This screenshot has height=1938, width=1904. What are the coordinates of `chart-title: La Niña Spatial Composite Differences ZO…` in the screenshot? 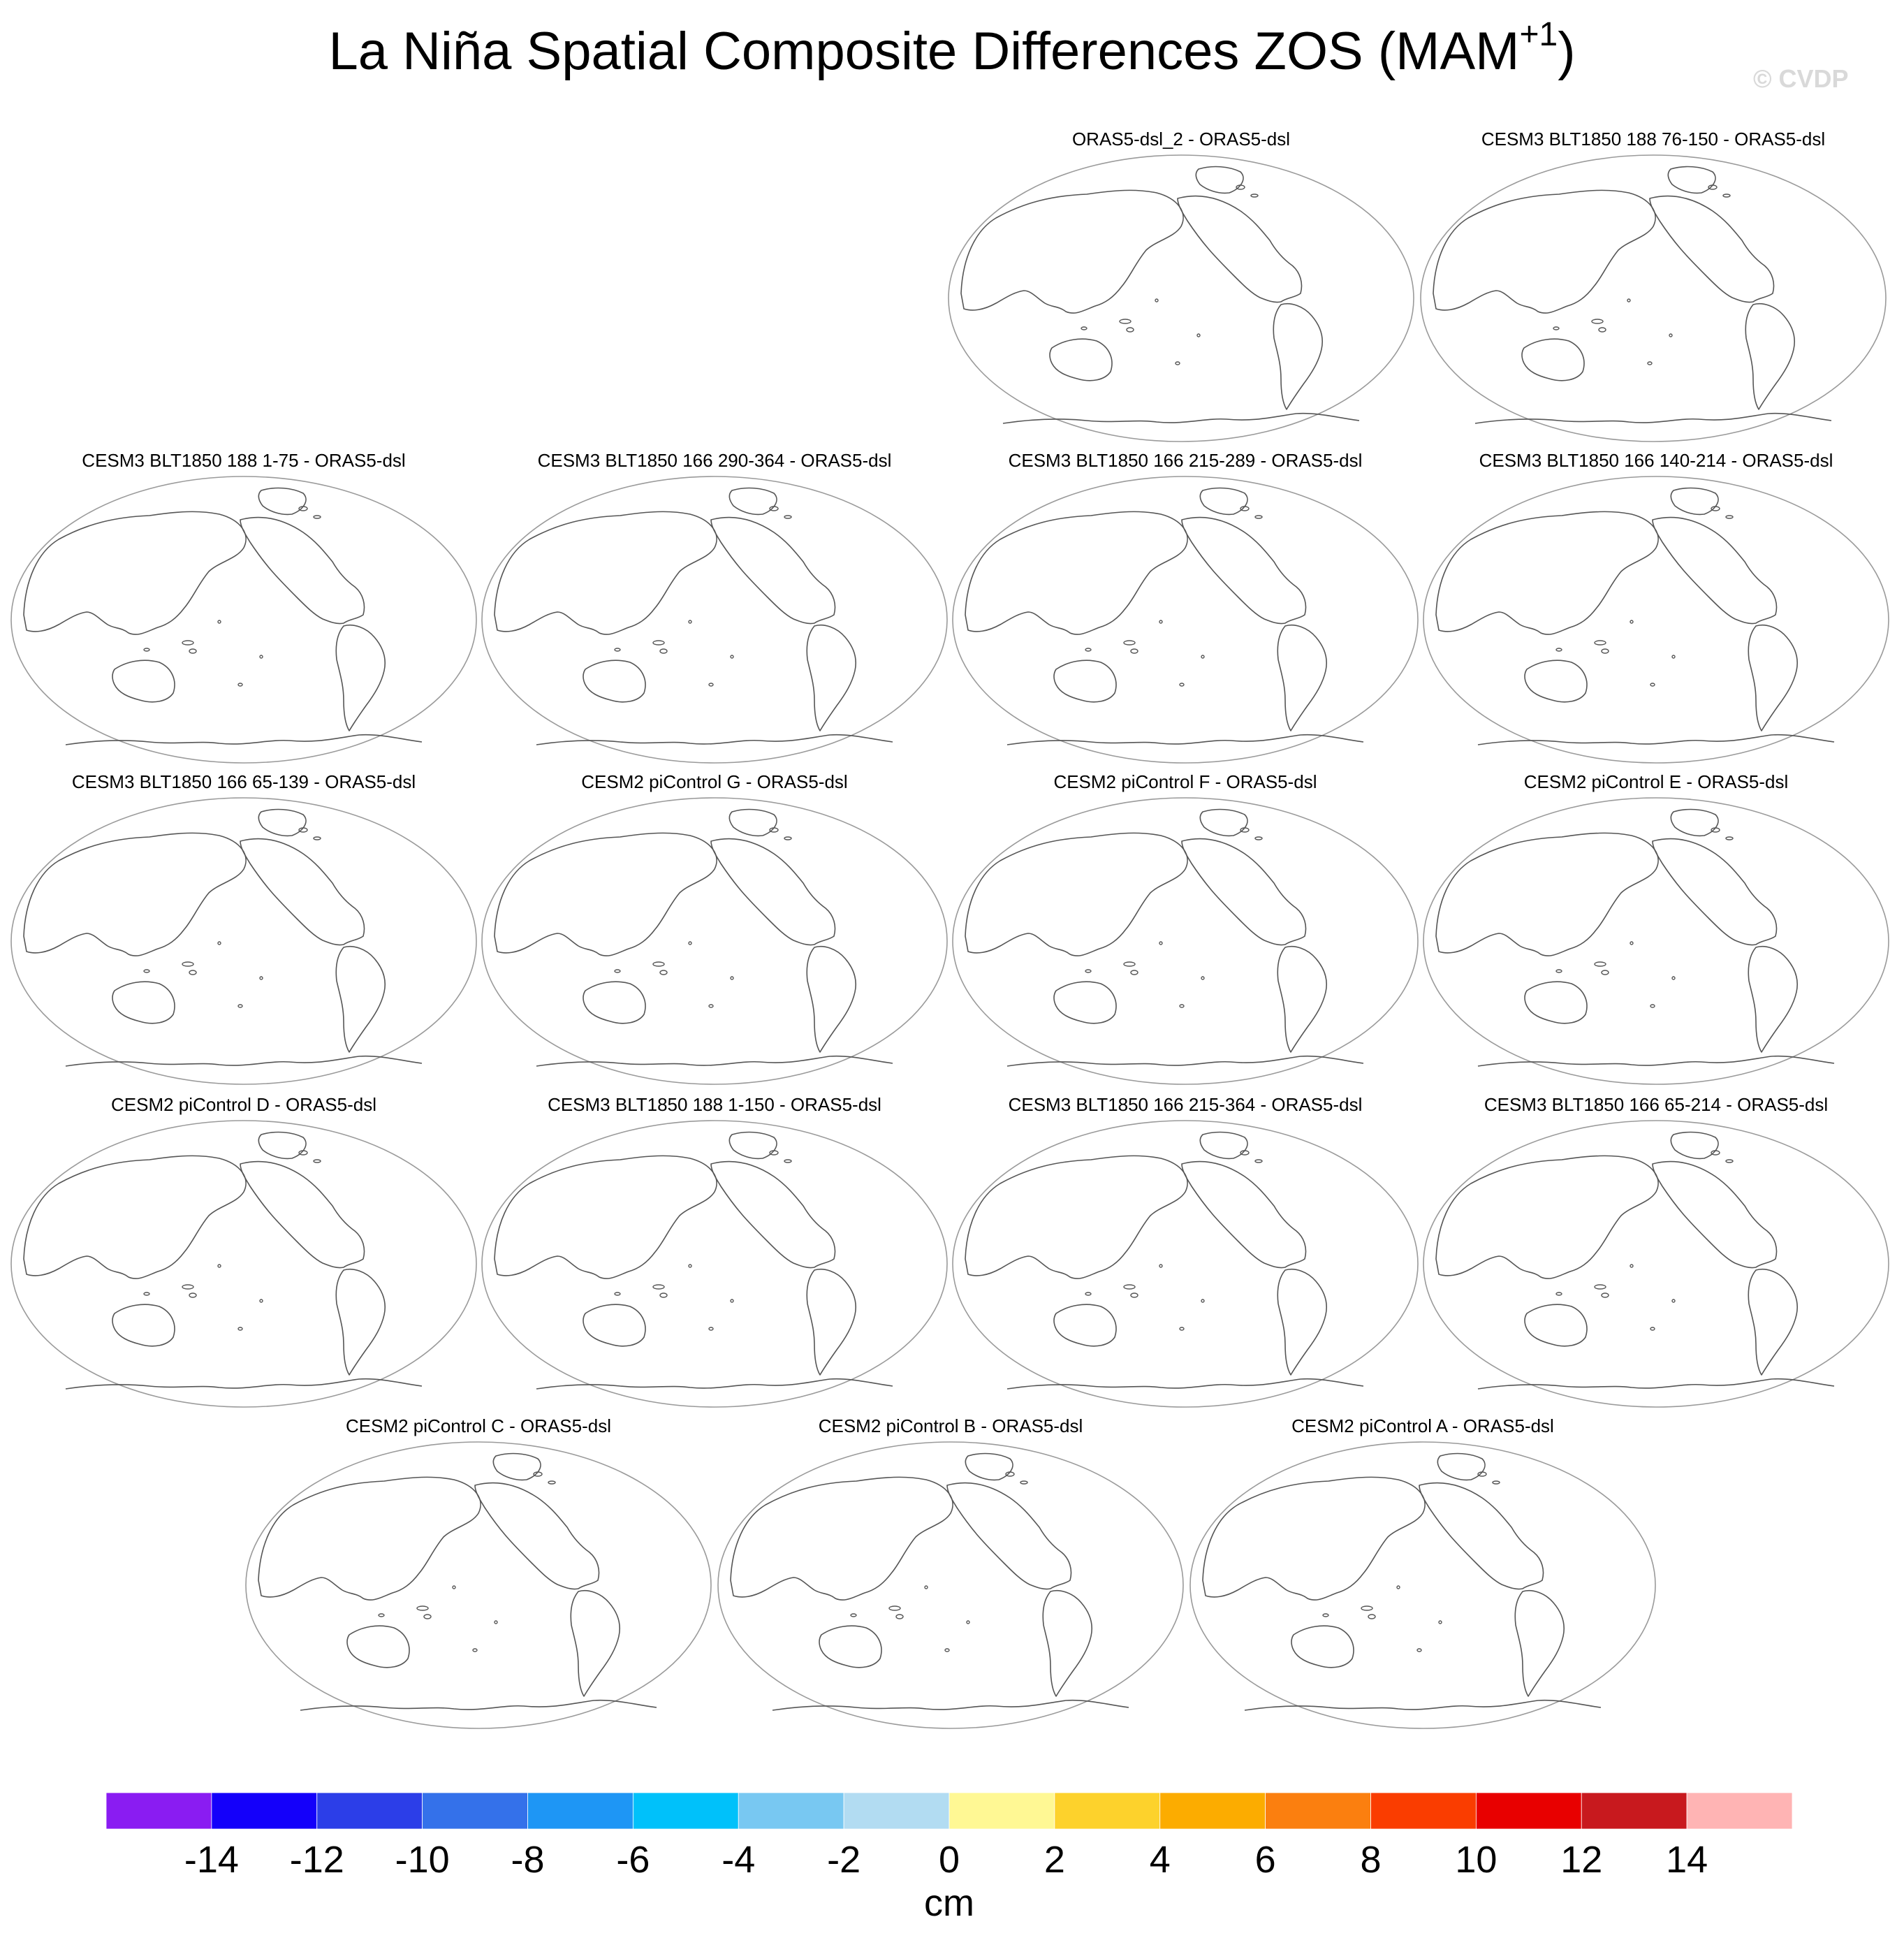 It's located at (952, 50).